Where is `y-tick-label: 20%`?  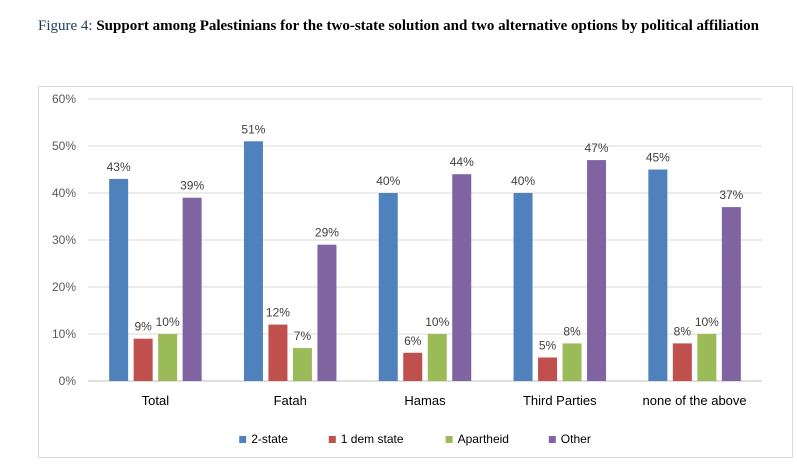
y-tick-label: 20% is located at coordinates (64, 287).